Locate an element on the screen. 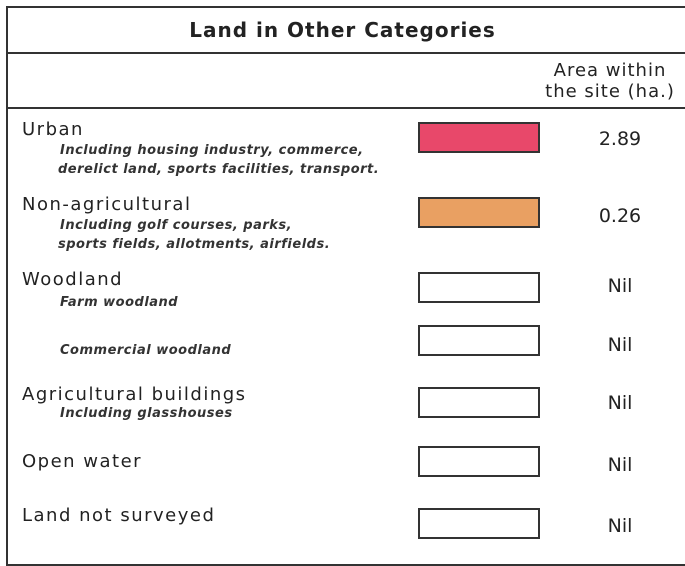 The height and width of the screenshot is (566, 685). row-description: sports fields, allotments, airfields. is located at coordinates (194, 244).